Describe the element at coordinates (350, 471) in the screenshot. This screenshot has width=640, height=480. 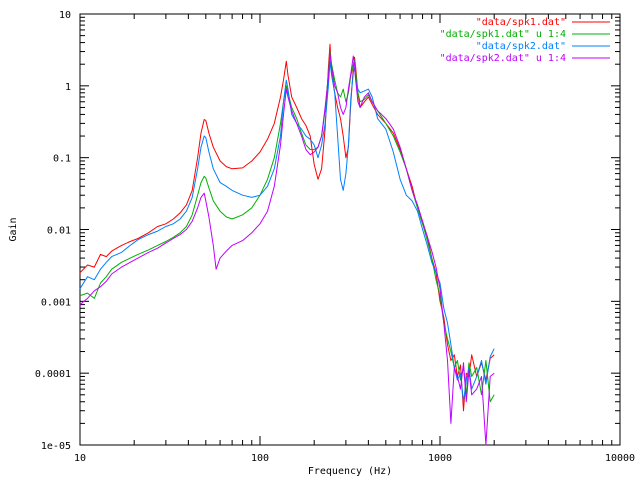
I see `x-axis-title: Frequency (Hz)` at that location.